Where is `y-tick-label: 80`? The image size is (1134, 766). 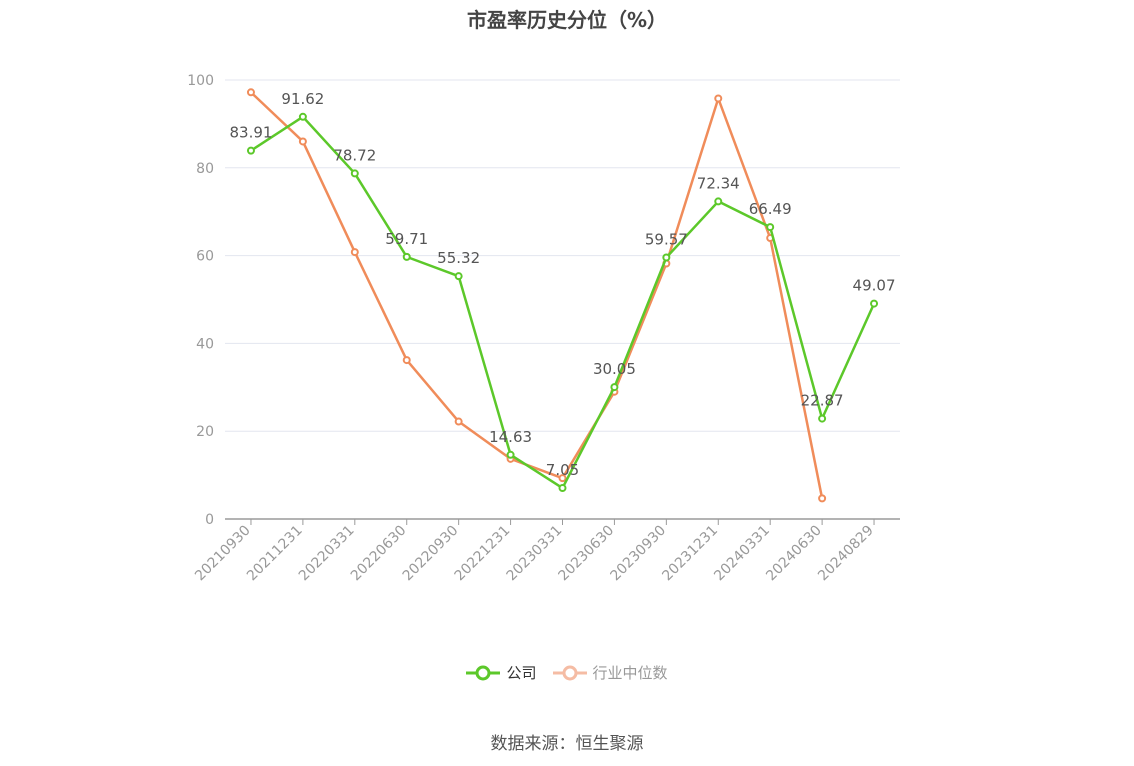 y-tick-label: 80 is located at coordinates (205, 169).